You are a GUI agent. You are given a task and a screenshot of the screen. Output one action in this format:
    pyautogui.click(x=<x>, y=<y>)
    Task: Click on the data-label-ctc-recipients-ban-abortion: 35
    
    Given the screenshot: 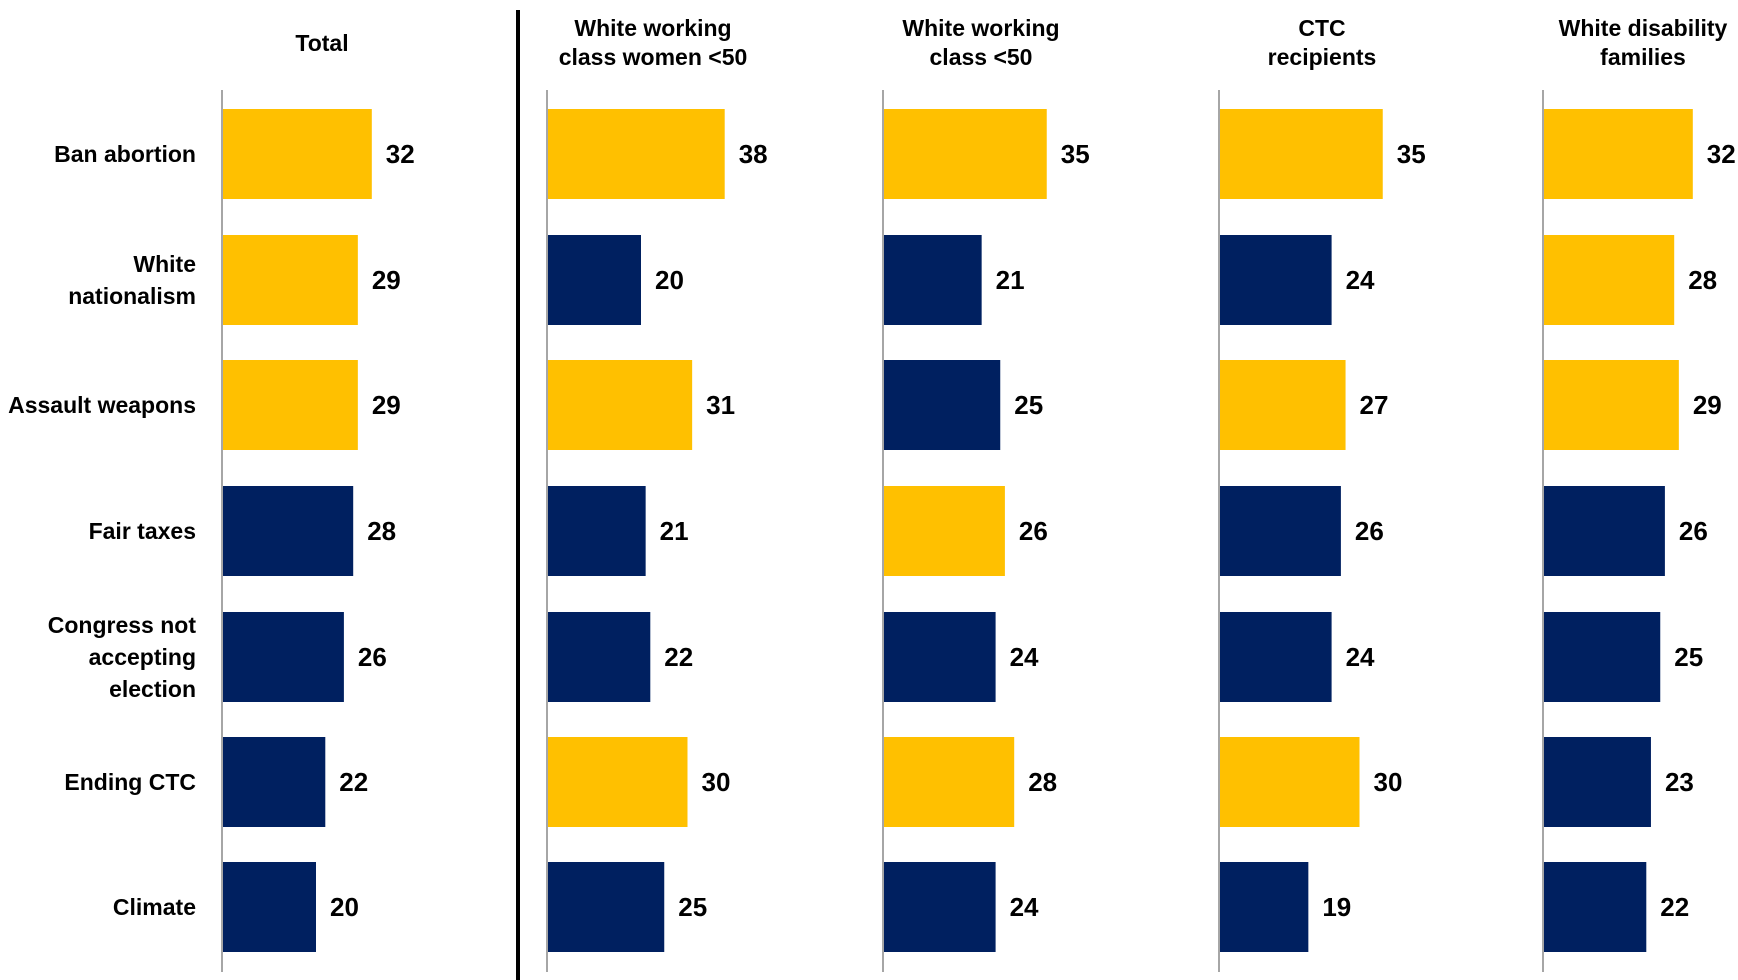 What is the action you would take?
    pyautogui.click(x=1411, y=154)
    